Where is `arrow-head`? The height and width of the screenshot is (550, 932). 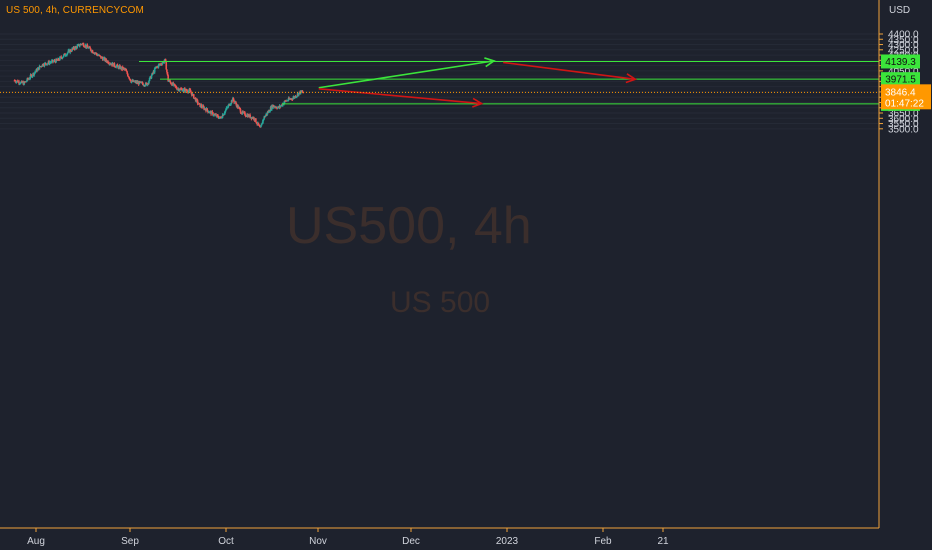 arrow-head is located at coordinates (490, 62).